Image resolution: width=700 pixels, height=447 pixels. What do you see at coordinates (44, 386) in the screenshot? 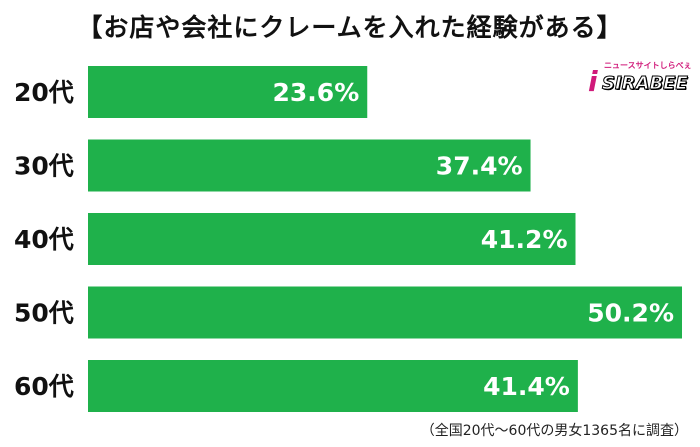
I see `category-label: 60代` at bounding box center [44, 386].